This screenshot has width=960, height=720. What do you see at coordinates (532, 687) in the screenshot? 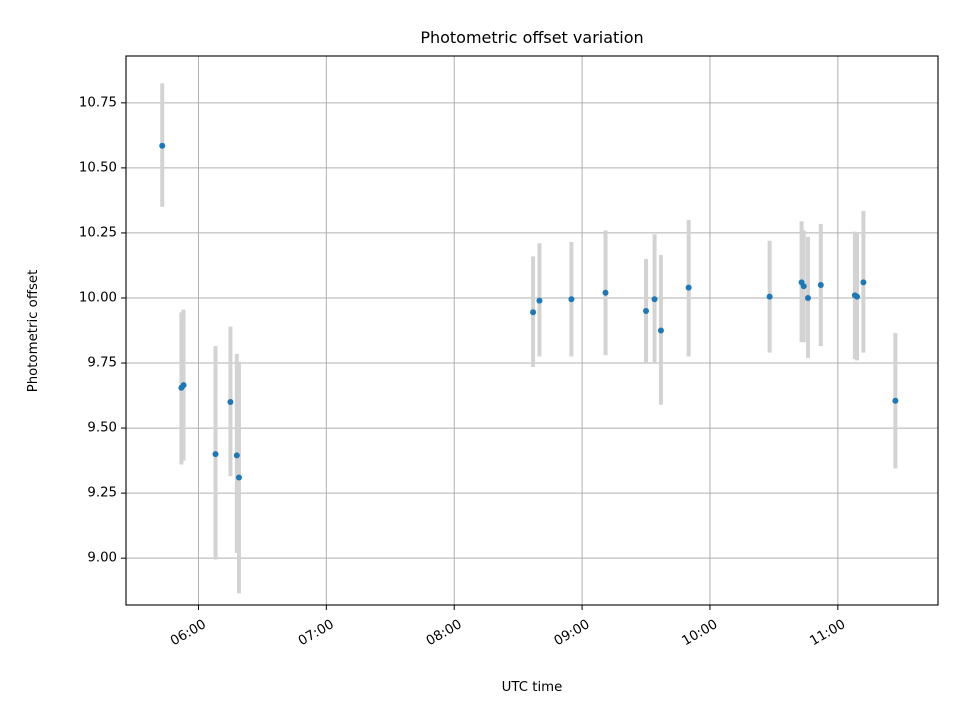
I see `x-axis-label: UTC time` at bounding box center [532, 687].